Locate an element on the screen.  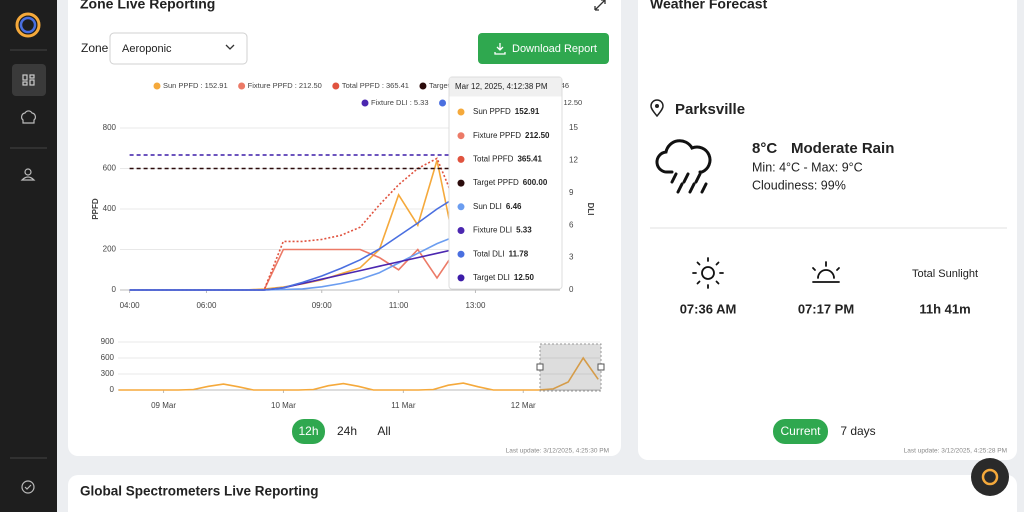
x-tick-label: 12 Mar is located at coordinates (523, 405).